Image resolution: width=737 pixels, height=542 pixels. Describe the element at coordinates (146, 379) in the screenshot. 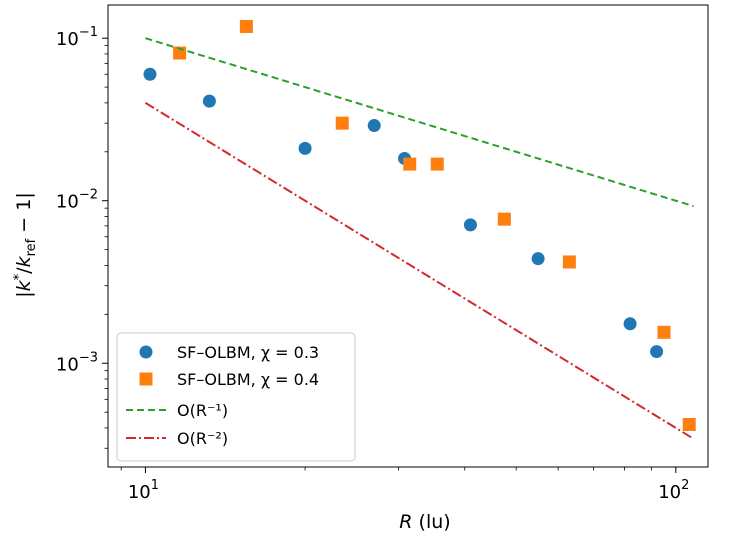

I see `legend-marker-square` at that location.